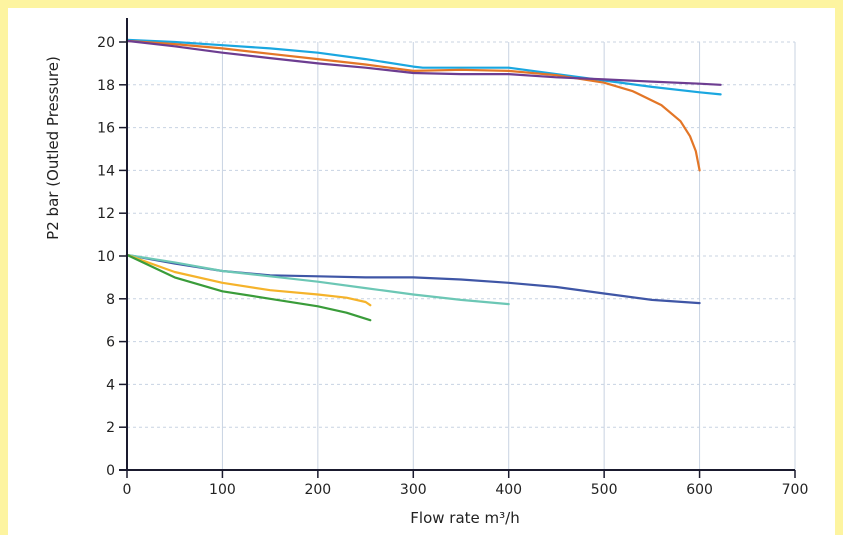  I want to click on y-tick-label: 4, so click(110, 385).